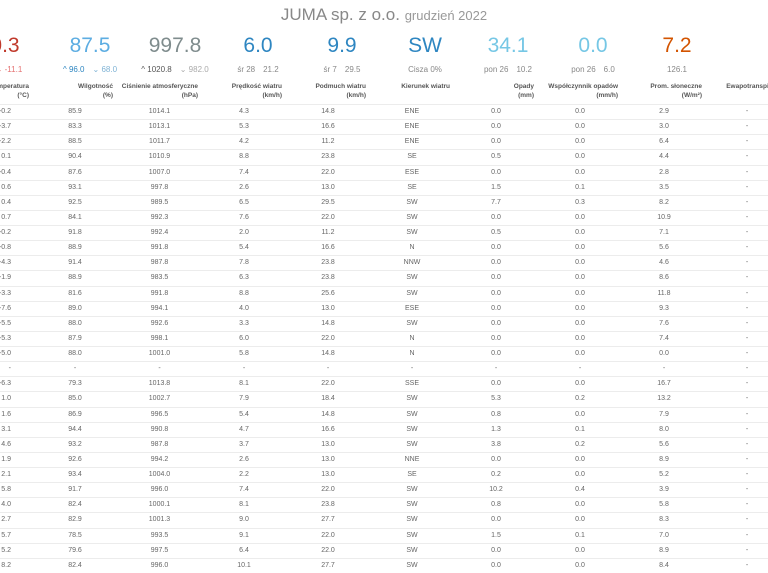 The height and width of the screenshot is (573, 768). I want to click on column-header: Temperatura(°C), so click(14, 91).